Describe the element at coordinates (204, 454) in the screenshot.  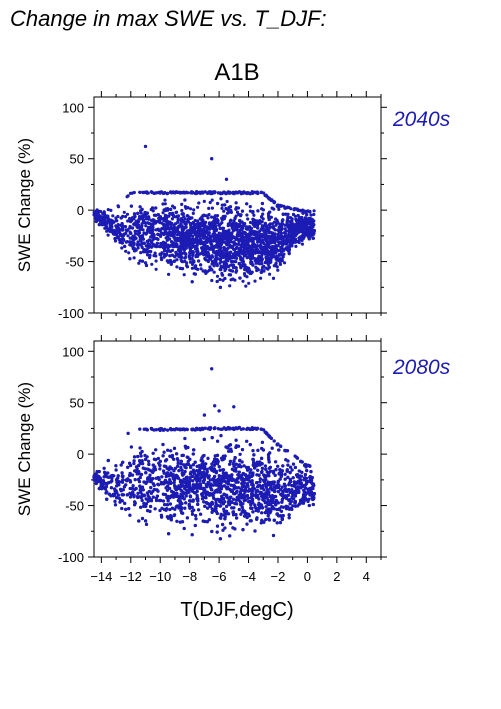
I see `data-points` at that location.